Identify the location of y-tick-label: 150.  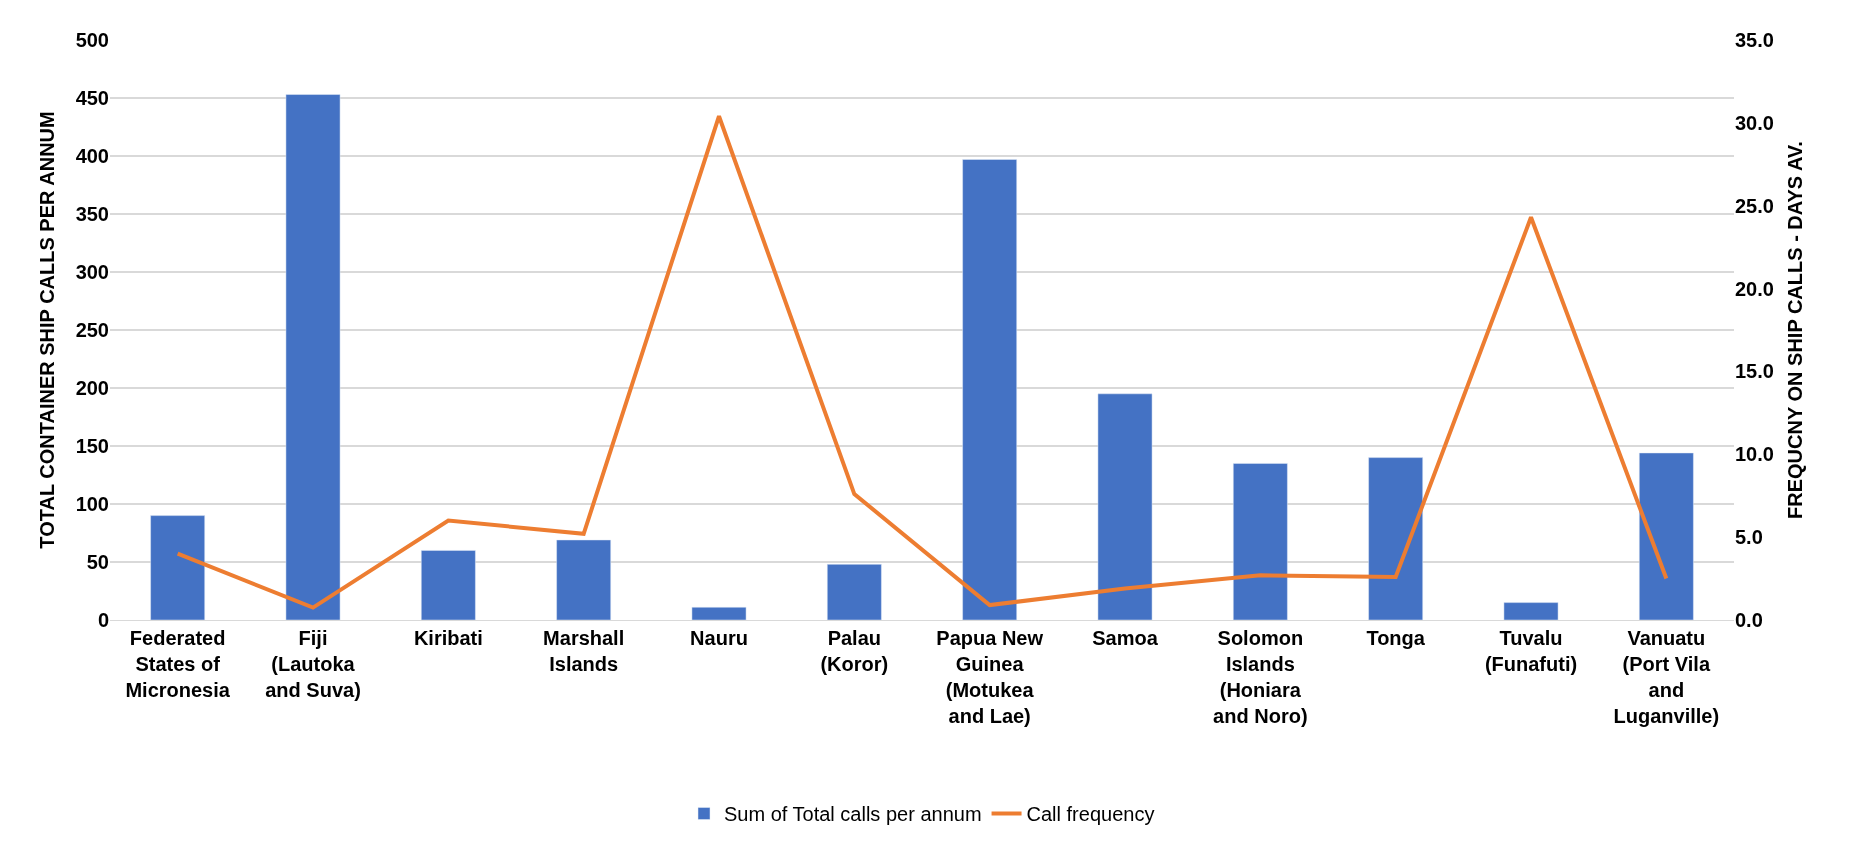
(92, 446).